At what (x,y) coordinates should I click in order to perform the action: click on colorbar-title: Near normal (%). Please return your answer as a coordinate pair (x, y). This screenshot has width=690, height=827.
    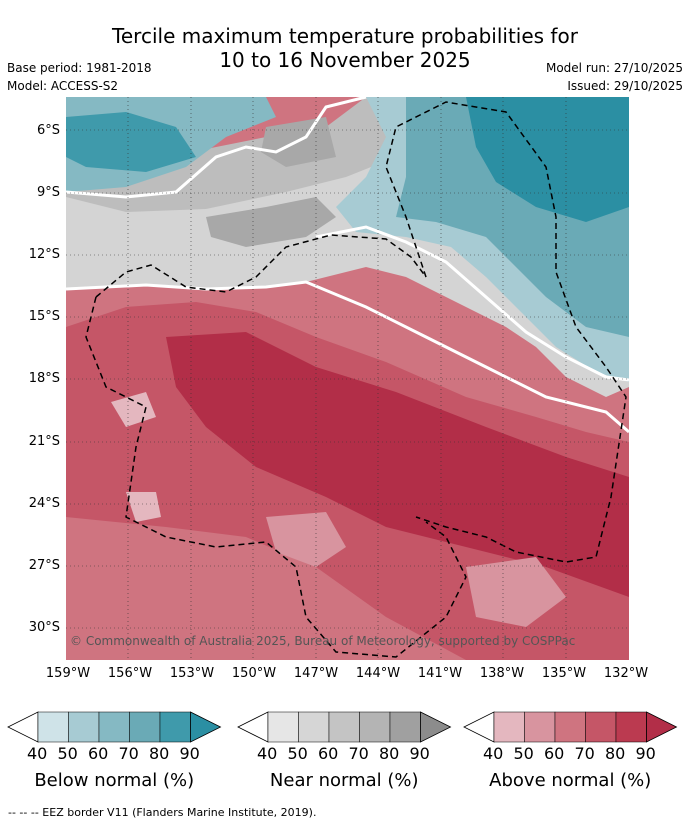
    Looking at the image, I should click on (344, 780).